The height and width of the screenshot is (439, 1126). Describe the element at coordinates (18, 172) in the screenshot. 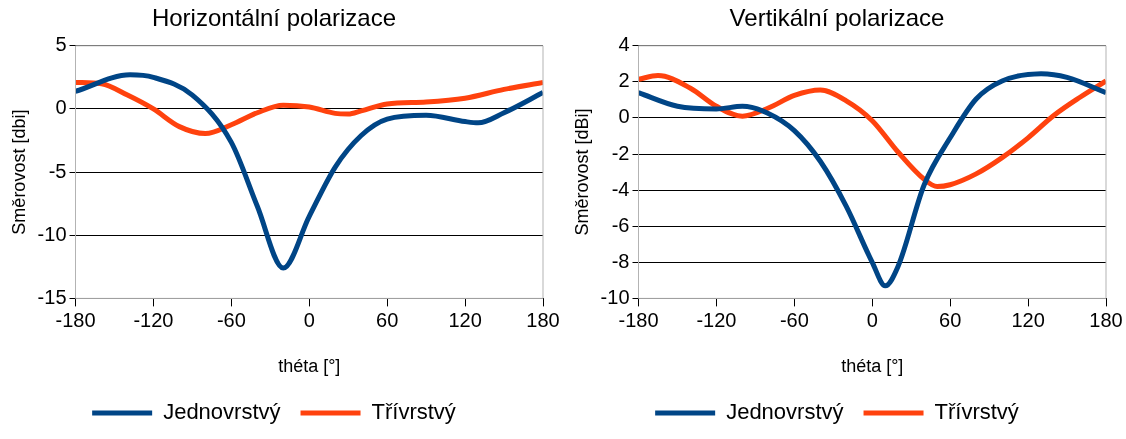

I see `y-axis-title: Směrovost [dbi]` at that location.